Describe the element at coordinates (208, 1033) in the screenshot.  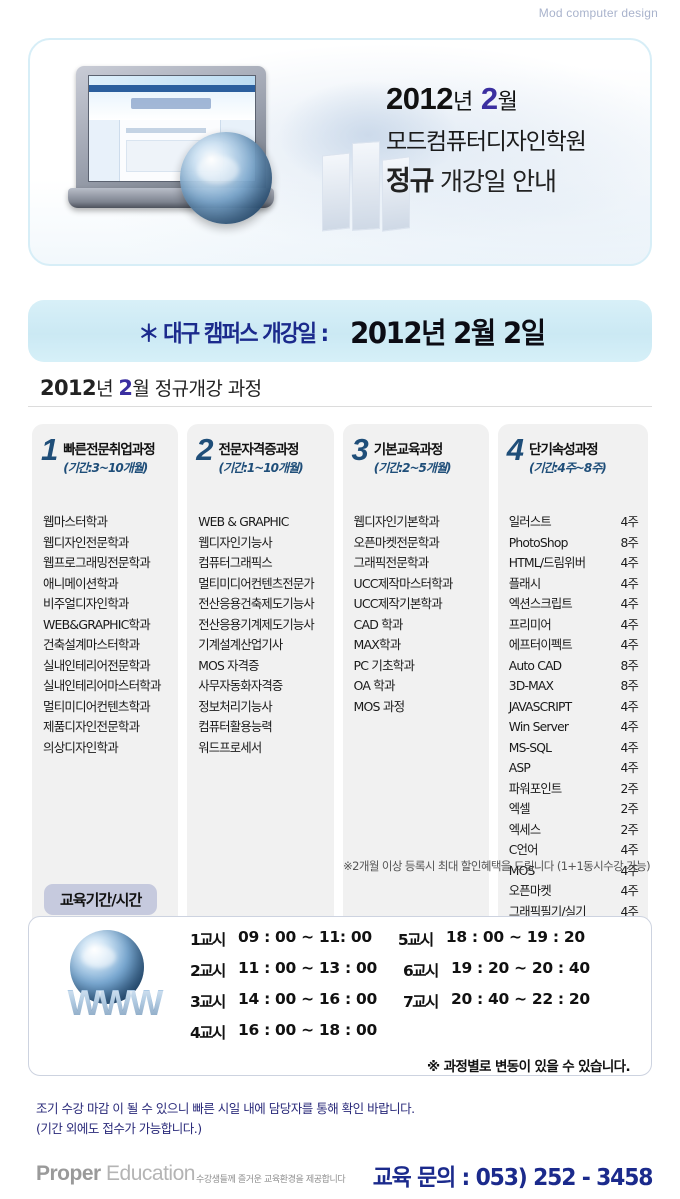
I see `period-label: 4교시` at that location.